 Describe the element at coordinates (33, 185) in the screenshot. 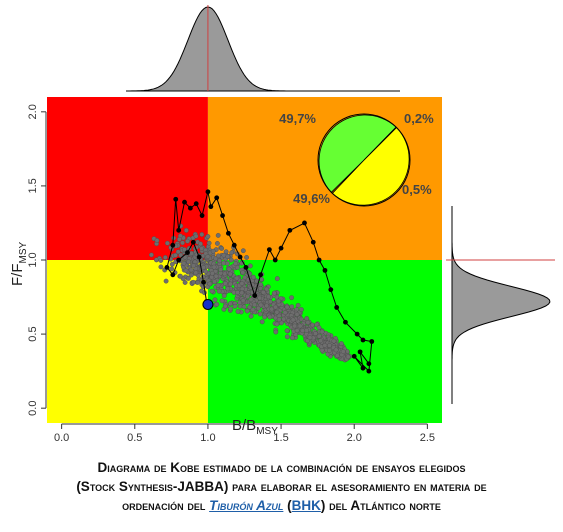

I see `y-tick-label: 1.5` at that location.